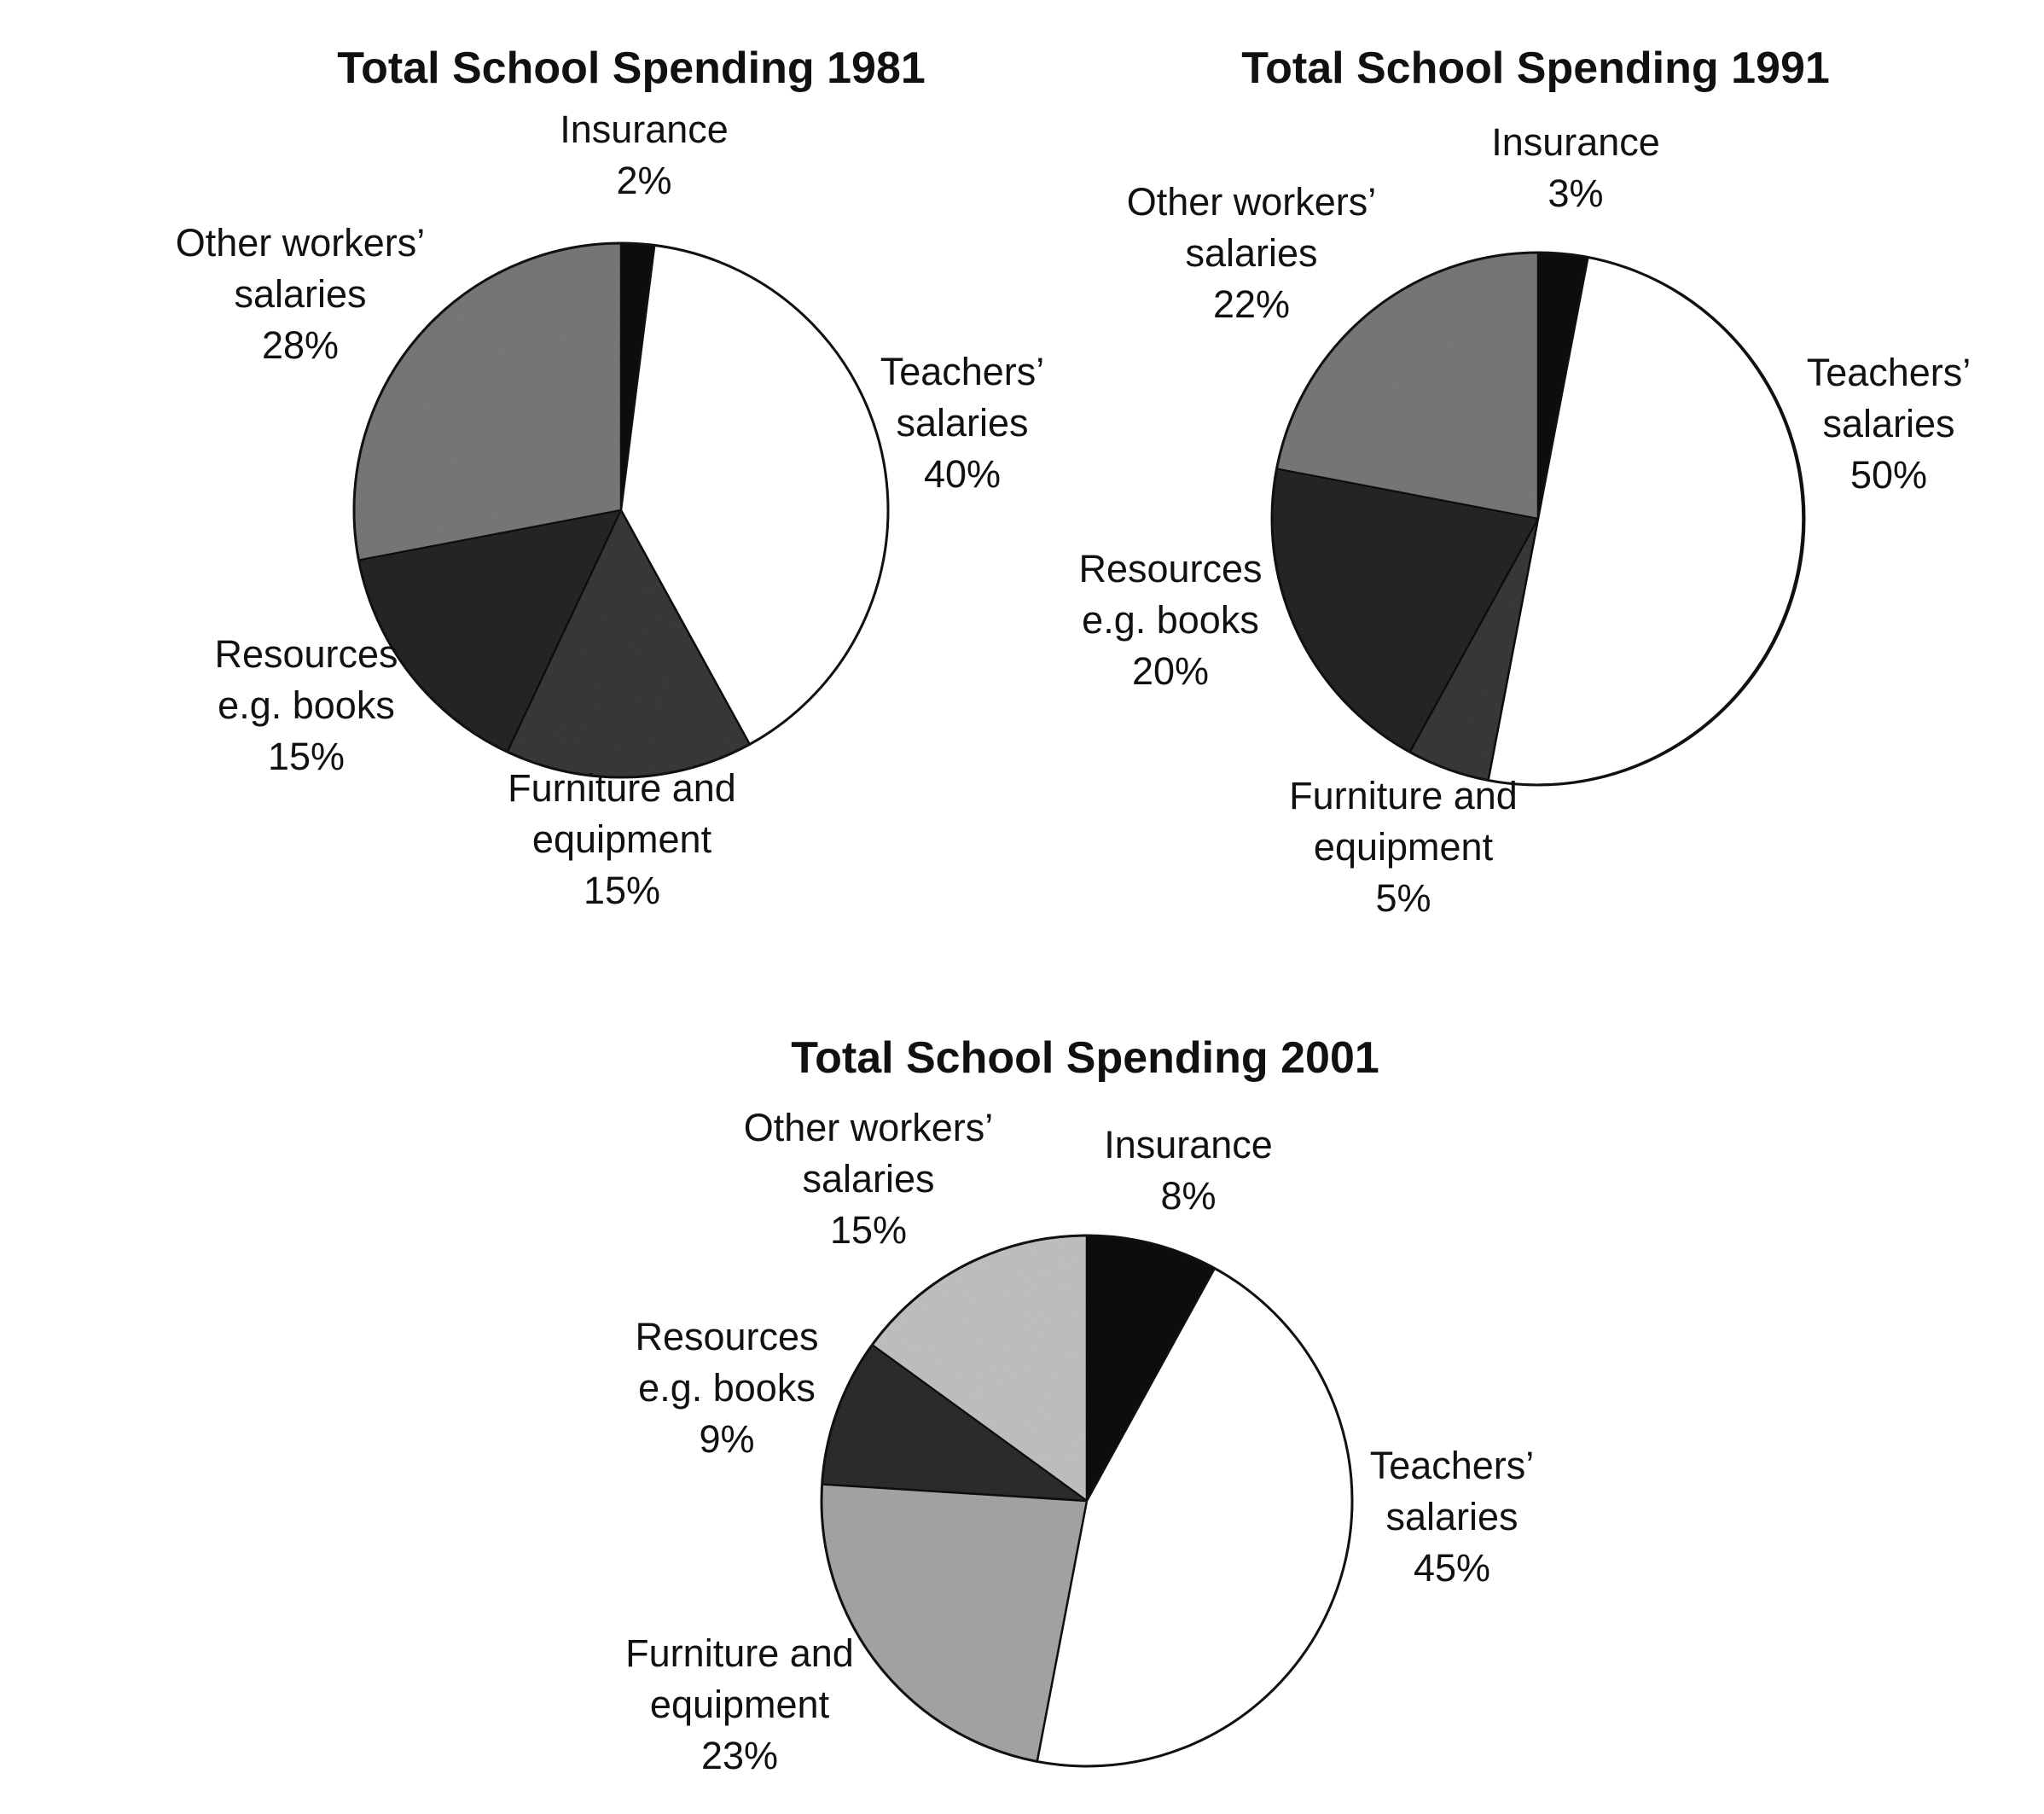 The height and width of the screenshot is (1814, 2044). What do you see at coordinates (1452, 1568) in the screenshot?
I see `slice-label-line: 45%` at bounding box center [1452, 1568].